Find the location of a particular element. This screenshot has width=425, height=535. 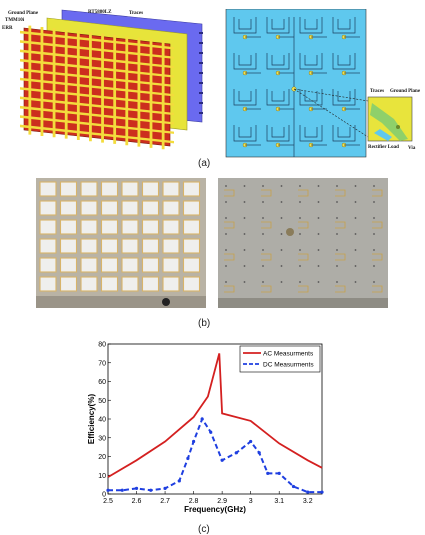

ruler-marker is located at coordinates (166, 302).